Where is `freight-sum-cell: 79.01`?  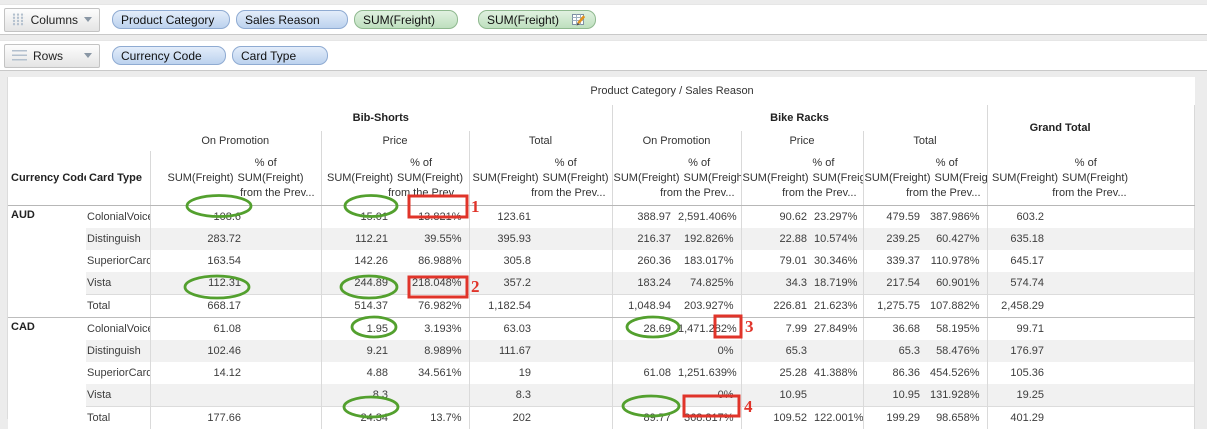 freight-sum-cell: 79.01 is located at coordinates (793, 261).